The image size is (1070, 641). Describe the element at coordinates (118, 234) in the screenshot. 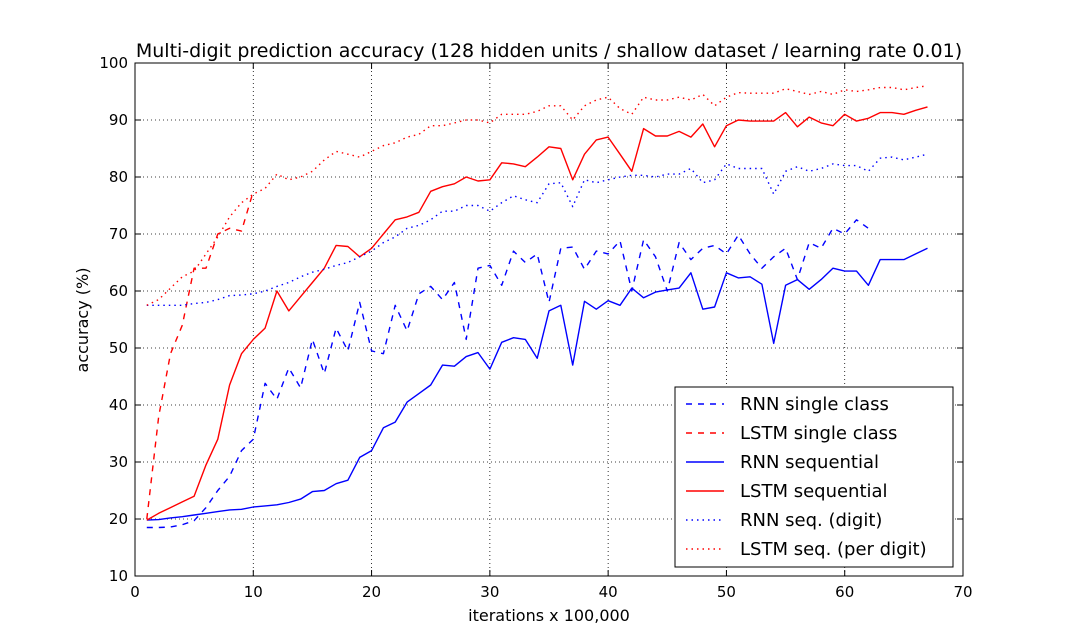

I see `y-tick-label: 70` at that location.